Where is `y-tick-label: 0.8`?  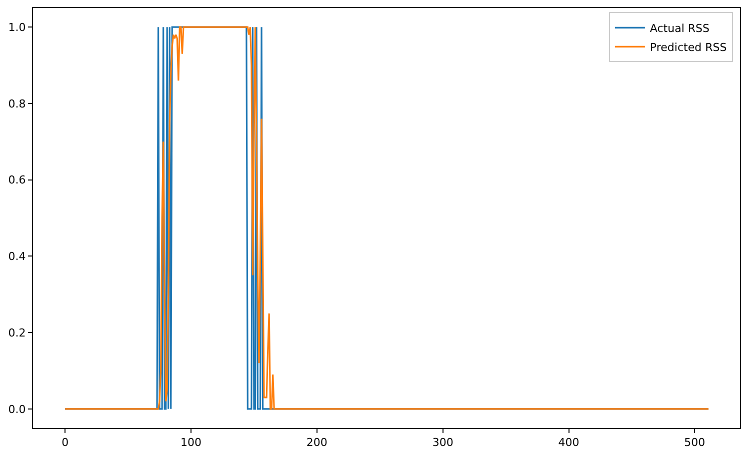 y-tick-label: 0.8 is located at coordinates (17, 103).